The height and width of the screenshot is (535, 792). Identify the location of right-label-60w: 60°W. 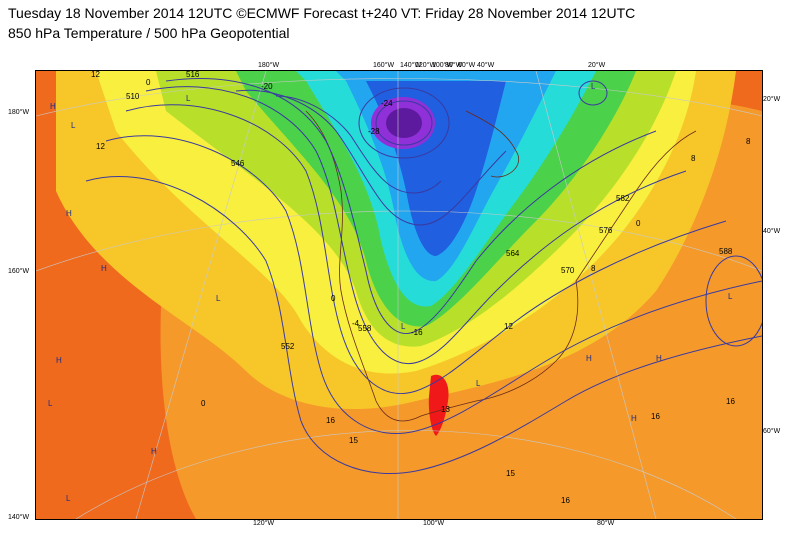
(772, 431).